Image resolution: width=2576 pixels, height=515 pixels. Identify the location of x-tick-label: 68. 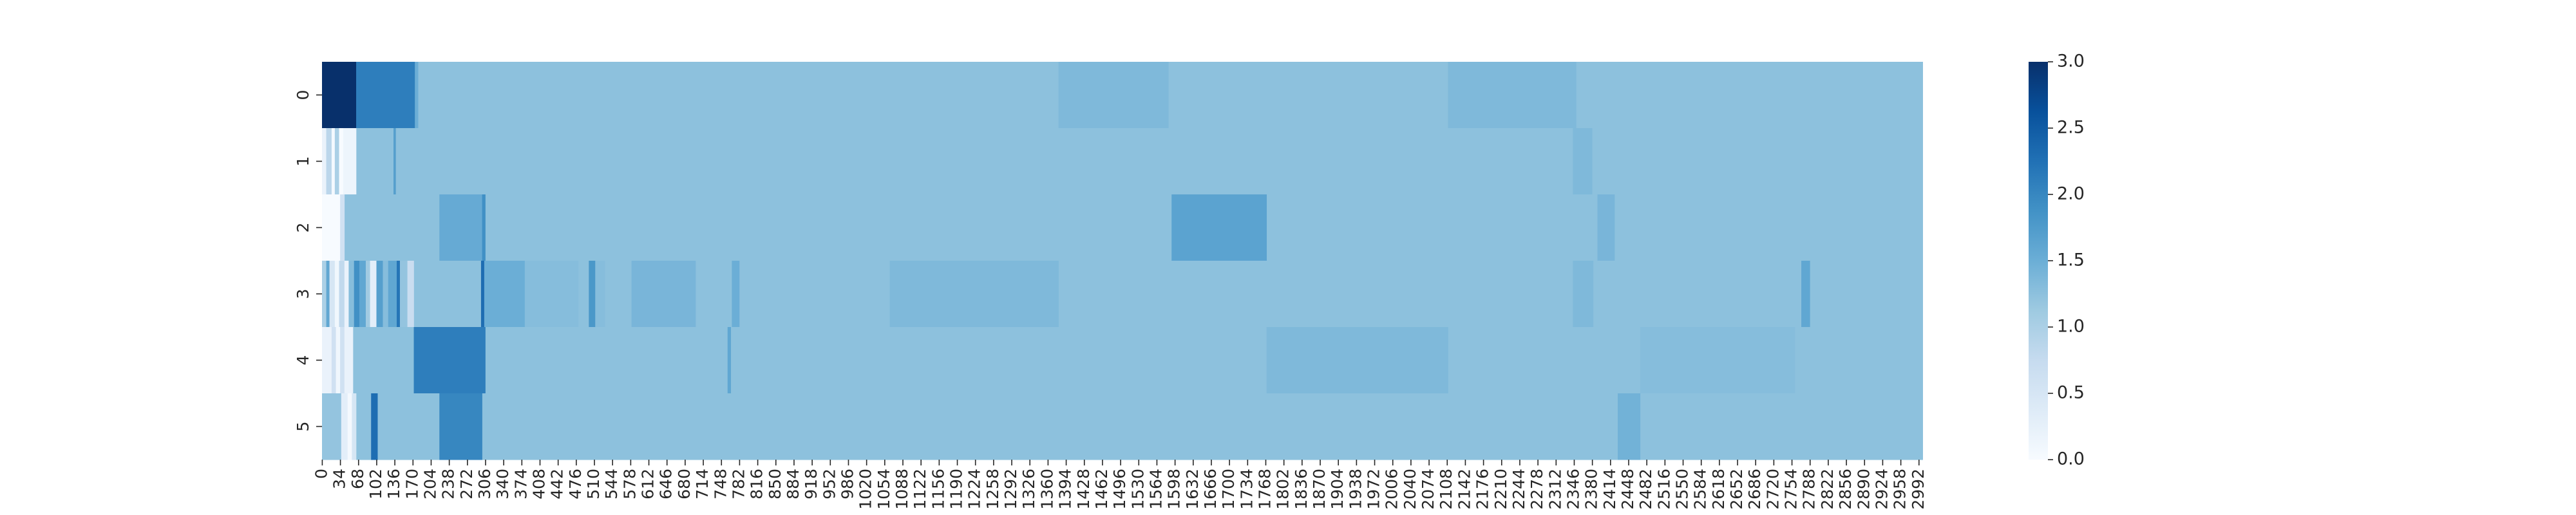
(357, 479).